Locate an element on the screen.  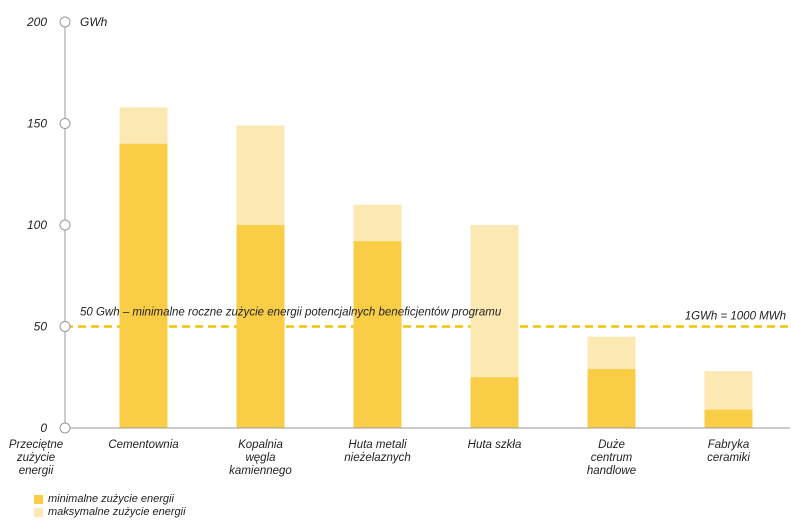
category-label: Cementownia is located at coordinates (143, 445).